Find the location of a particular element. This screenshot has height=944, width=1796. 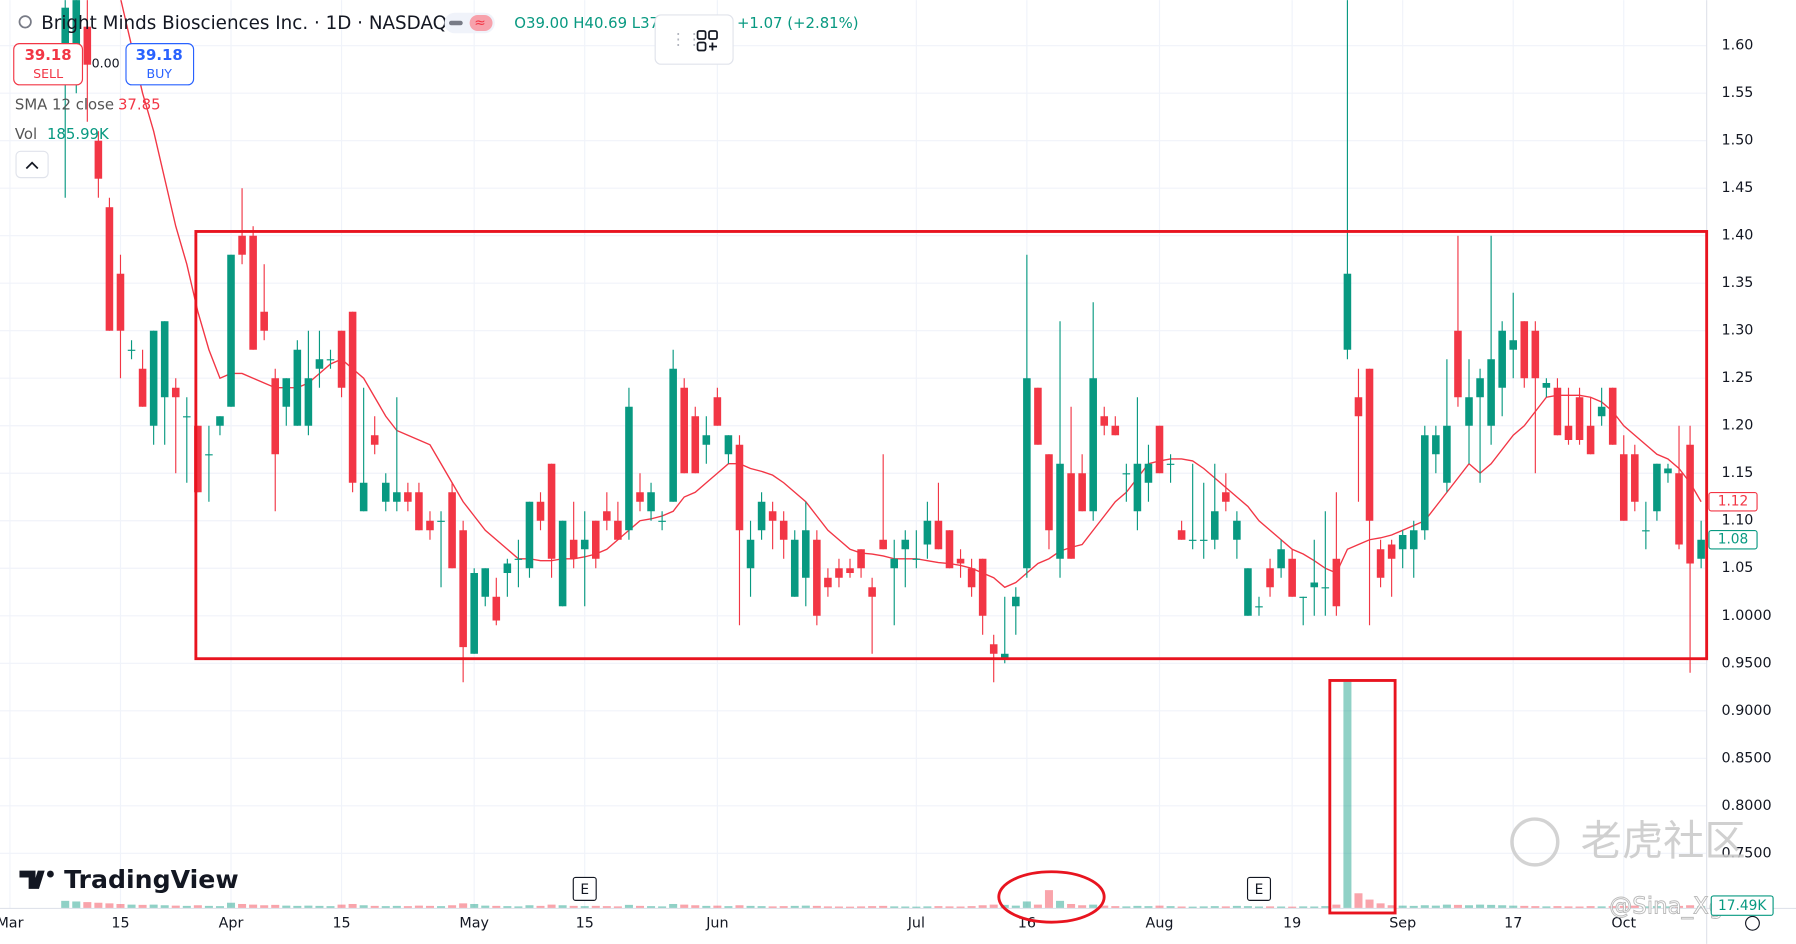

collapse-button is located at coordinates (32, 164).